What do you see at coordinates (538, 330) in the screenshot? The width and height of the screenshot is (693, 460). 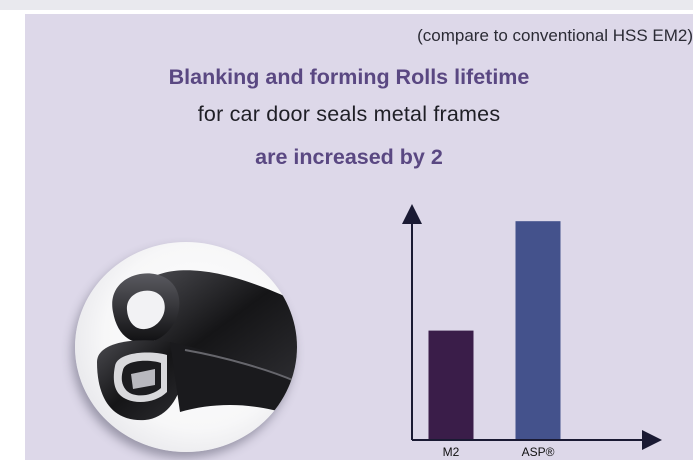 I see `bar-asp` at bounding box center [538, 330].